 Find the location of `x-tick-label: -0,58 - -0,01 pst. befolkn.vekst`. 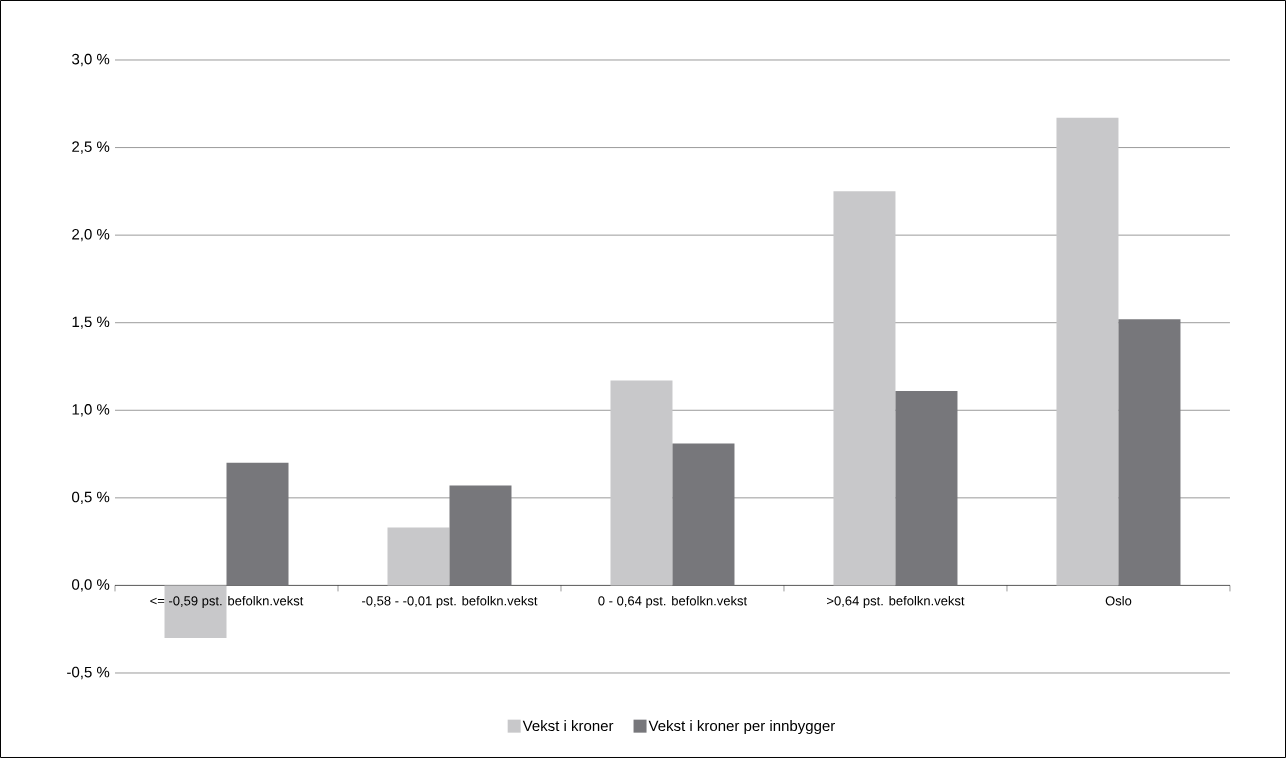

x-tick-label: -0,58 - -0,01 pst. befolkn.vekst is located at coordinates (450, 601).